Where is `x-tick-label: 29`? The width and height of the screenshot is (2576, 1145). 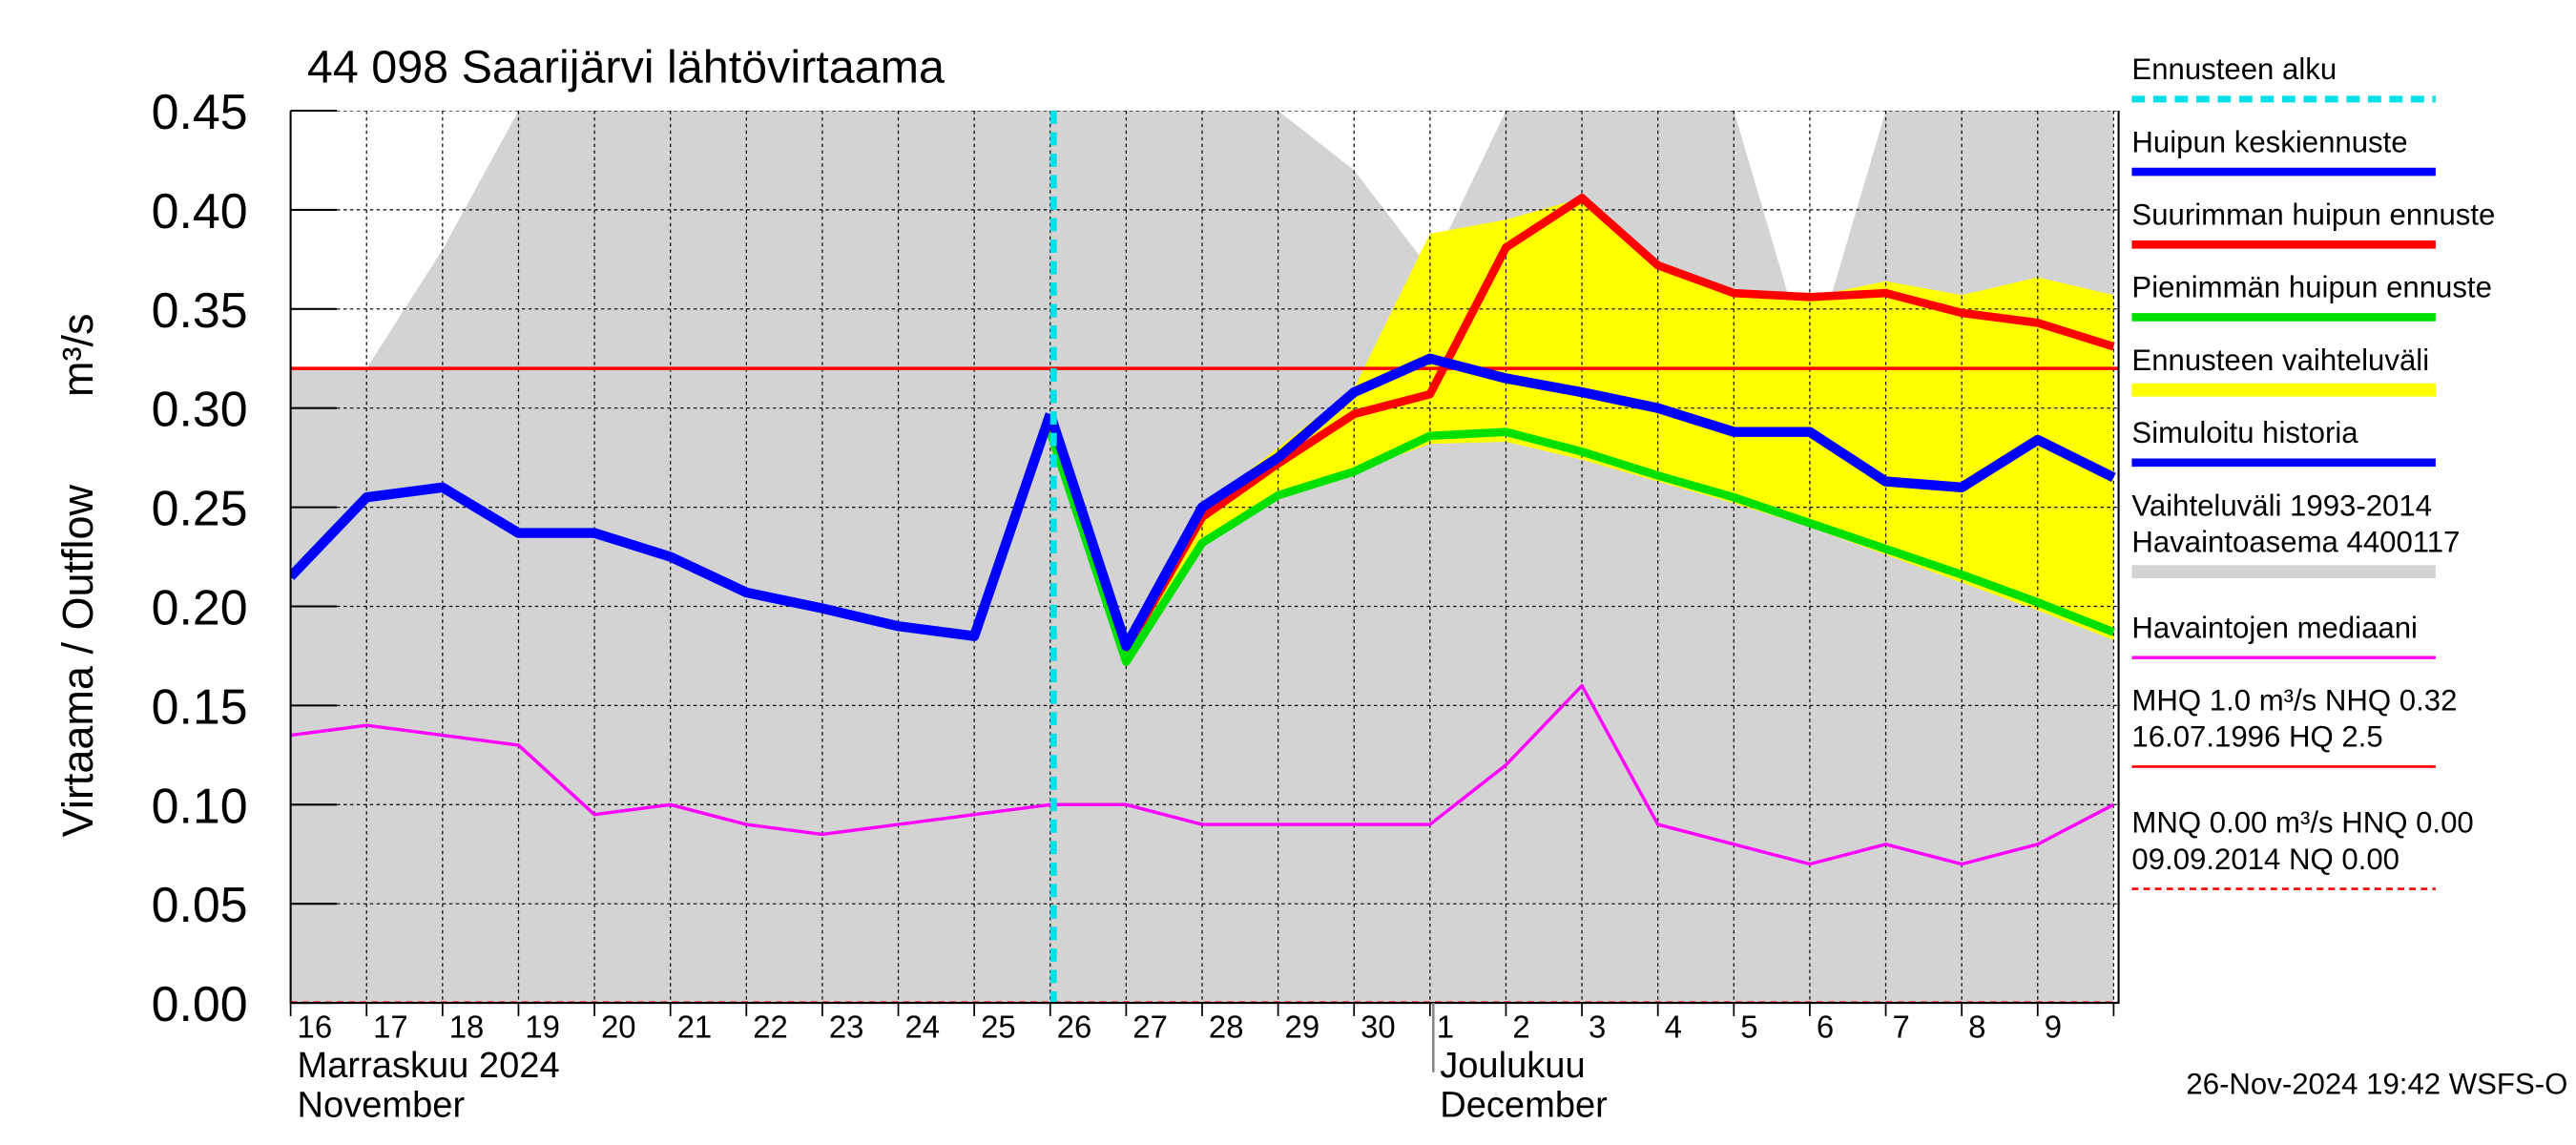
x-tick-label: 29 is located at coordinates (1302, 1026).